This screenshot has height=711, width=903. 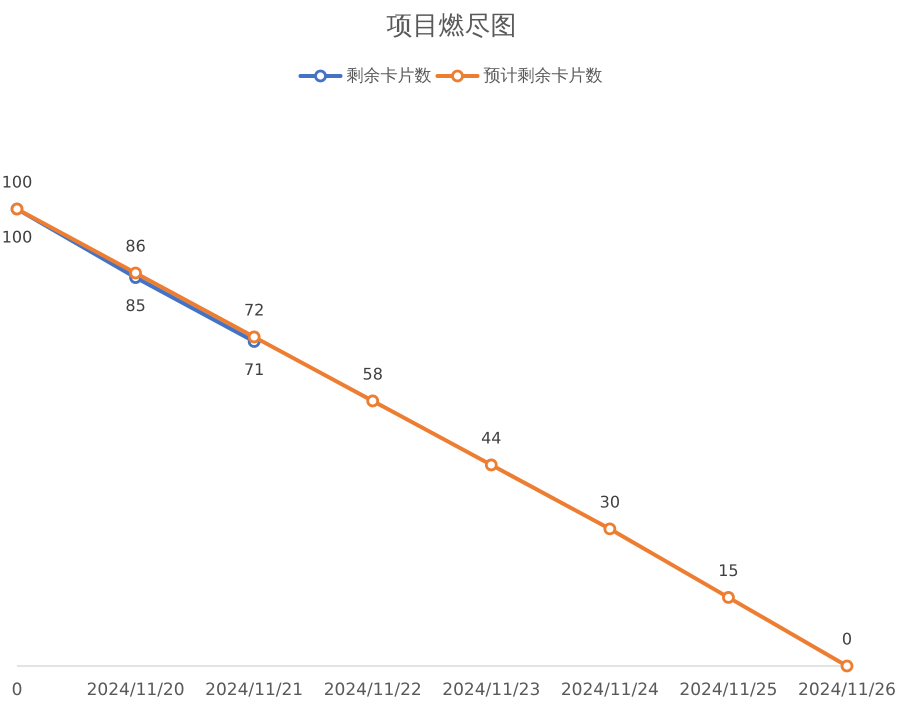 I want to click on data-label: 15, so click(x=728, y=570).